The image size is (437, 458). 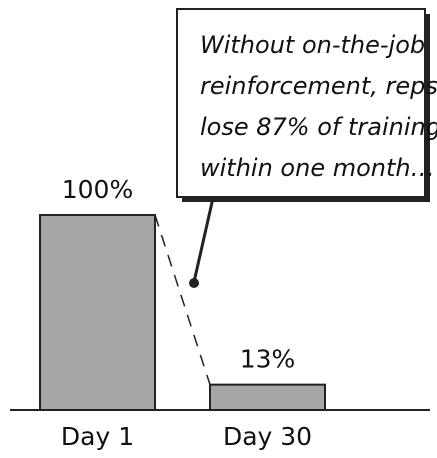 I want to click on callout-dot, so click(x=194, y=283).